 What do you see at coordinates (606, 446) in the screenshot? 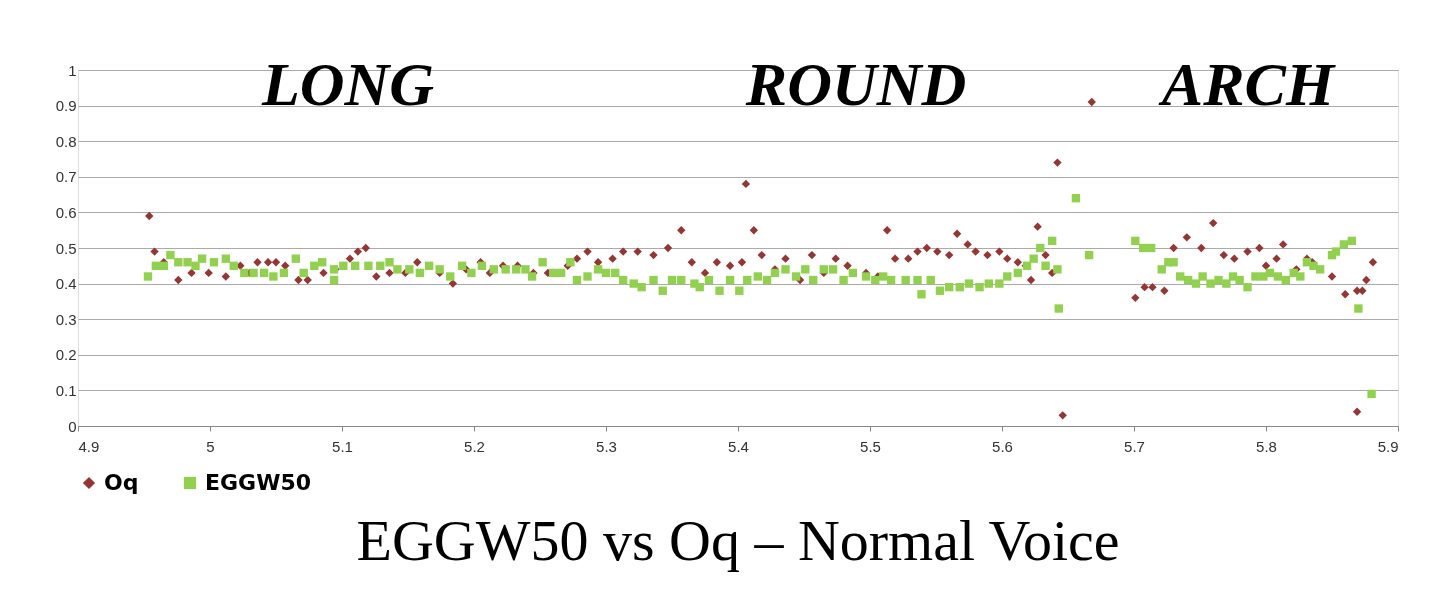
I see `x-tick-label: 5.3` at bounding box center [606, 446].